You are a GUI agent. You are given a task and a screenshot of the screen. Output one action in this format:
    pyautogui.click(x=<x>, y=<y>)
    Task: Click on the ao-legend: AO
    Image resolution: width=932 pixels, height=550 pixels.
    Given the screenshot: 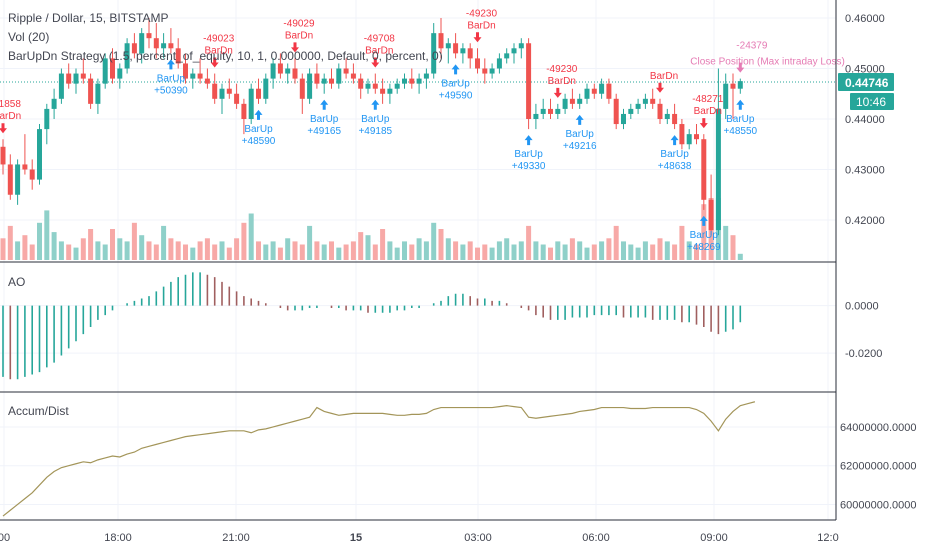 What is the action you would take?
    pyautogui.click(x=16, y=282)
    